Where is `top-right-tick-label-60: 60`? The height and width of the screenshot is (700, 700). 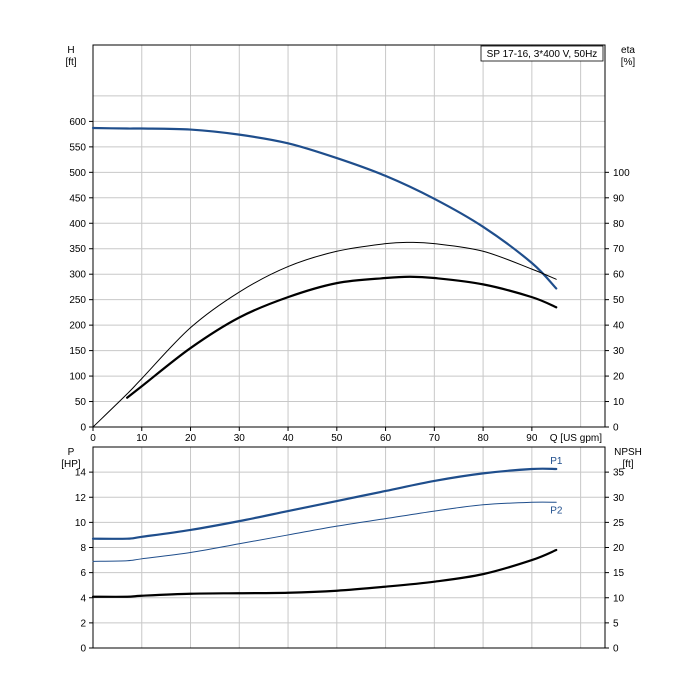
top-right-tick-label-60: 60 is located at coordinates (619, 275).